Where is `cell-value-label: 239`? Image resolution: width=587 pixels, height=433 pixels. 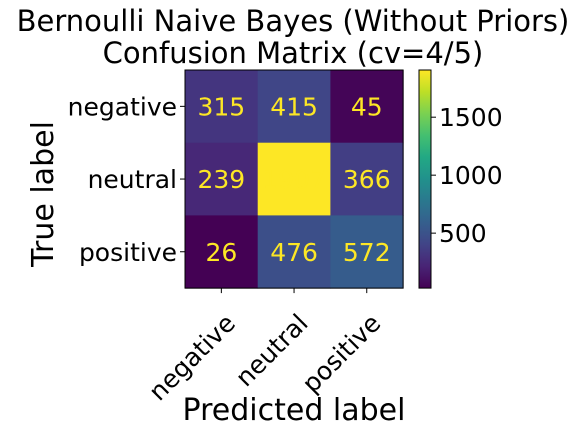
cell-value-label: 239 is located at coordinates (221, 179).